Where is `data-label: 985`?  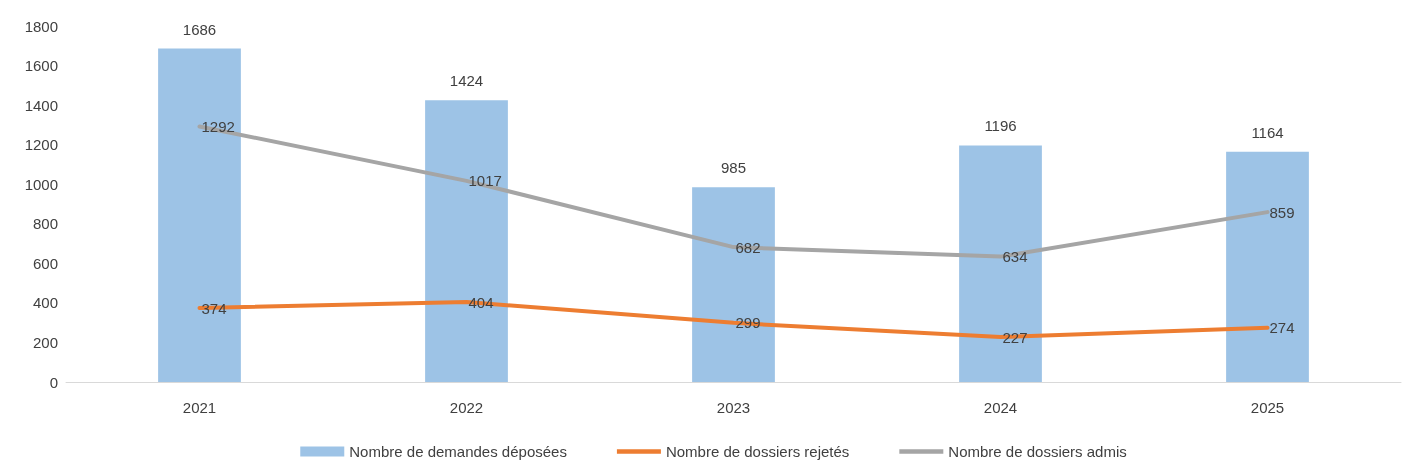
data-label: 985 is located at coordinates (733, 168).